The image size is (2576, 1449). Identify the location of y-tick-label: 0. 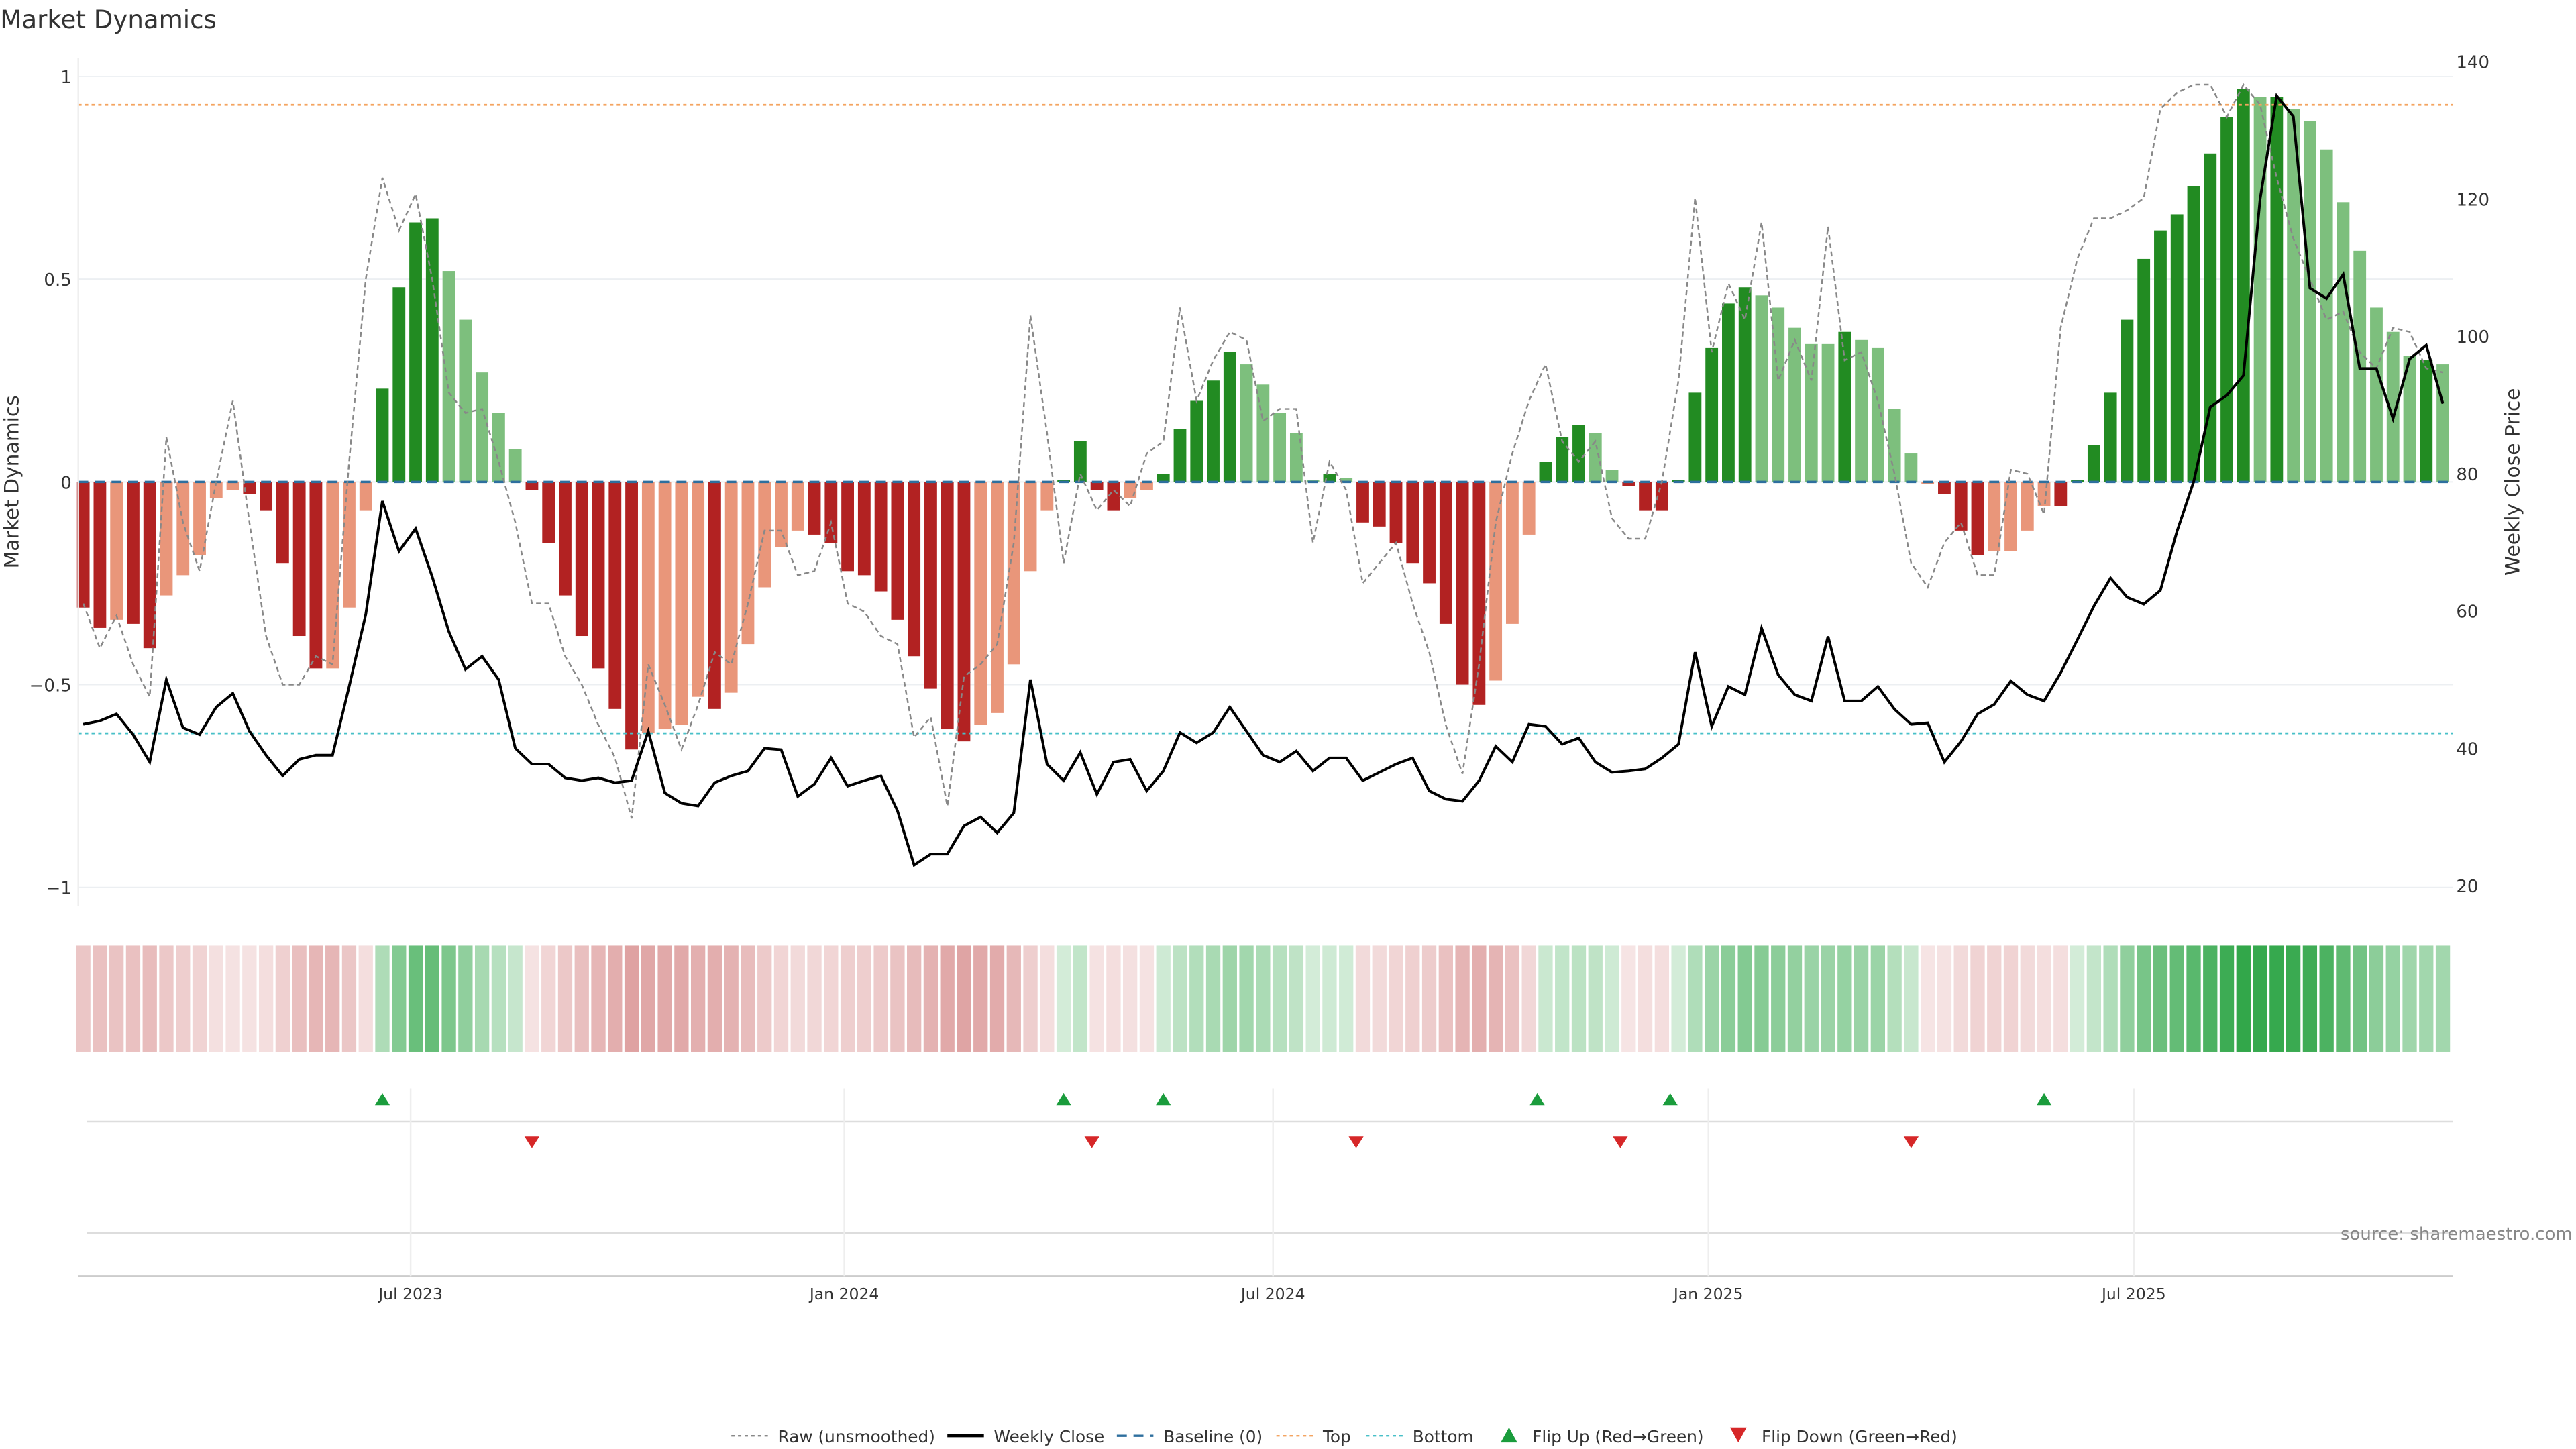
(66, 483).